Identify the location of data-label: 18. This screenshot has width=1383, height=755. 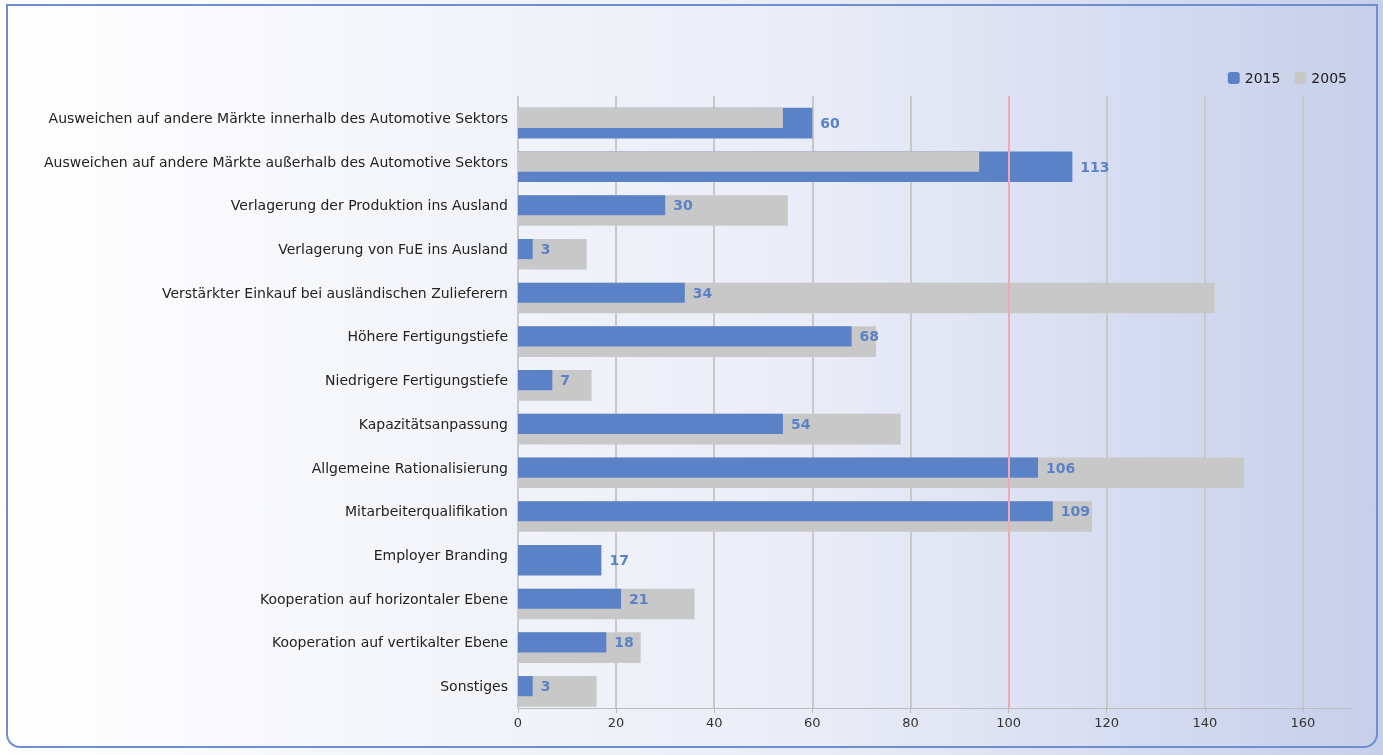
(624, 642).